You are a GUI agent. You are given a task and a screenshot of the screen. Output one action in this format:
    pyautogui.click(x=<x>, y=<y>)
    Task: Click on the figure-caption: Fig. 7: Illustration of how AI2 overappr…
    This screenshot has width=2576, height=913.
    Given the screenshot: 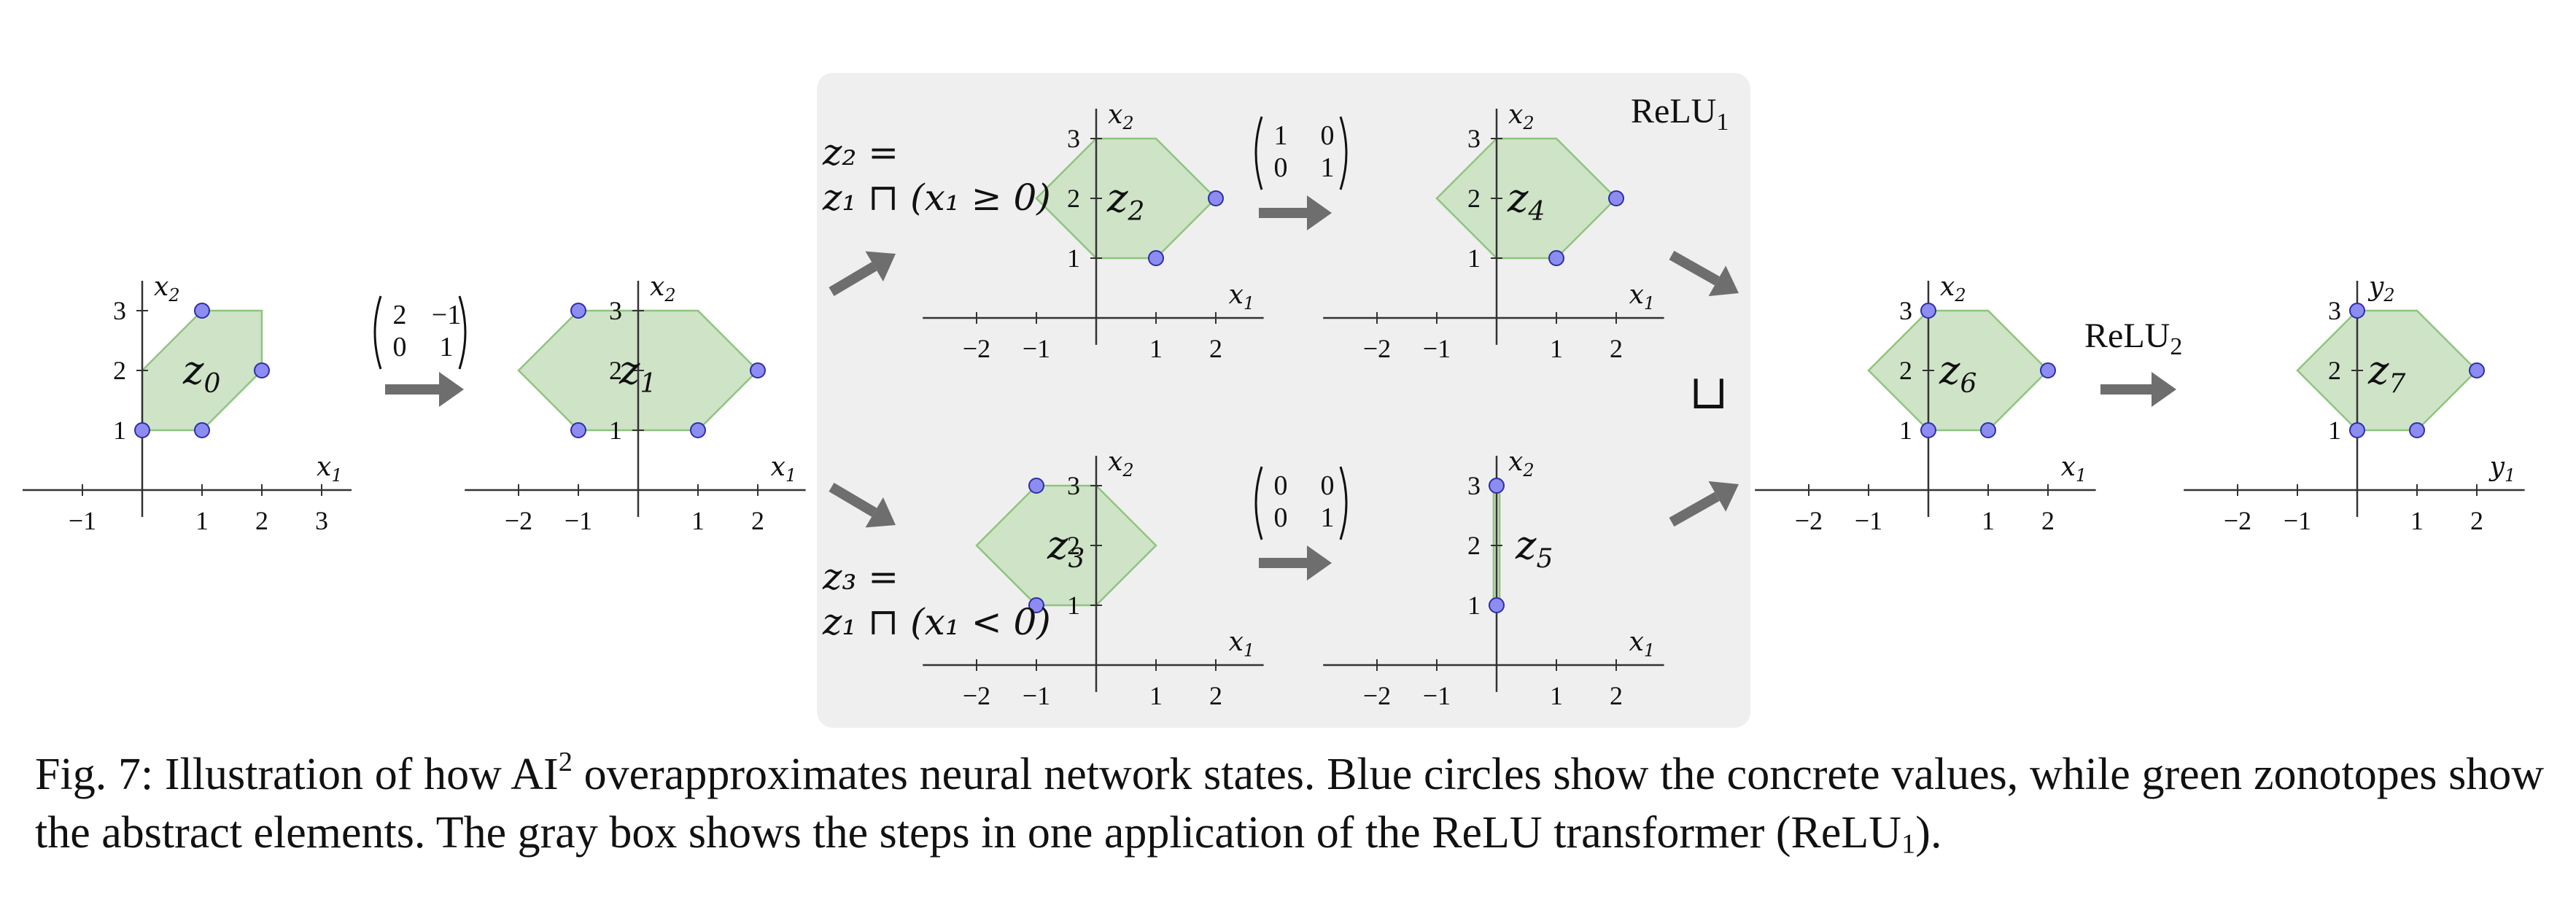 What is the action you would take?
    pyautogui.click(x=1289, y=803)
    